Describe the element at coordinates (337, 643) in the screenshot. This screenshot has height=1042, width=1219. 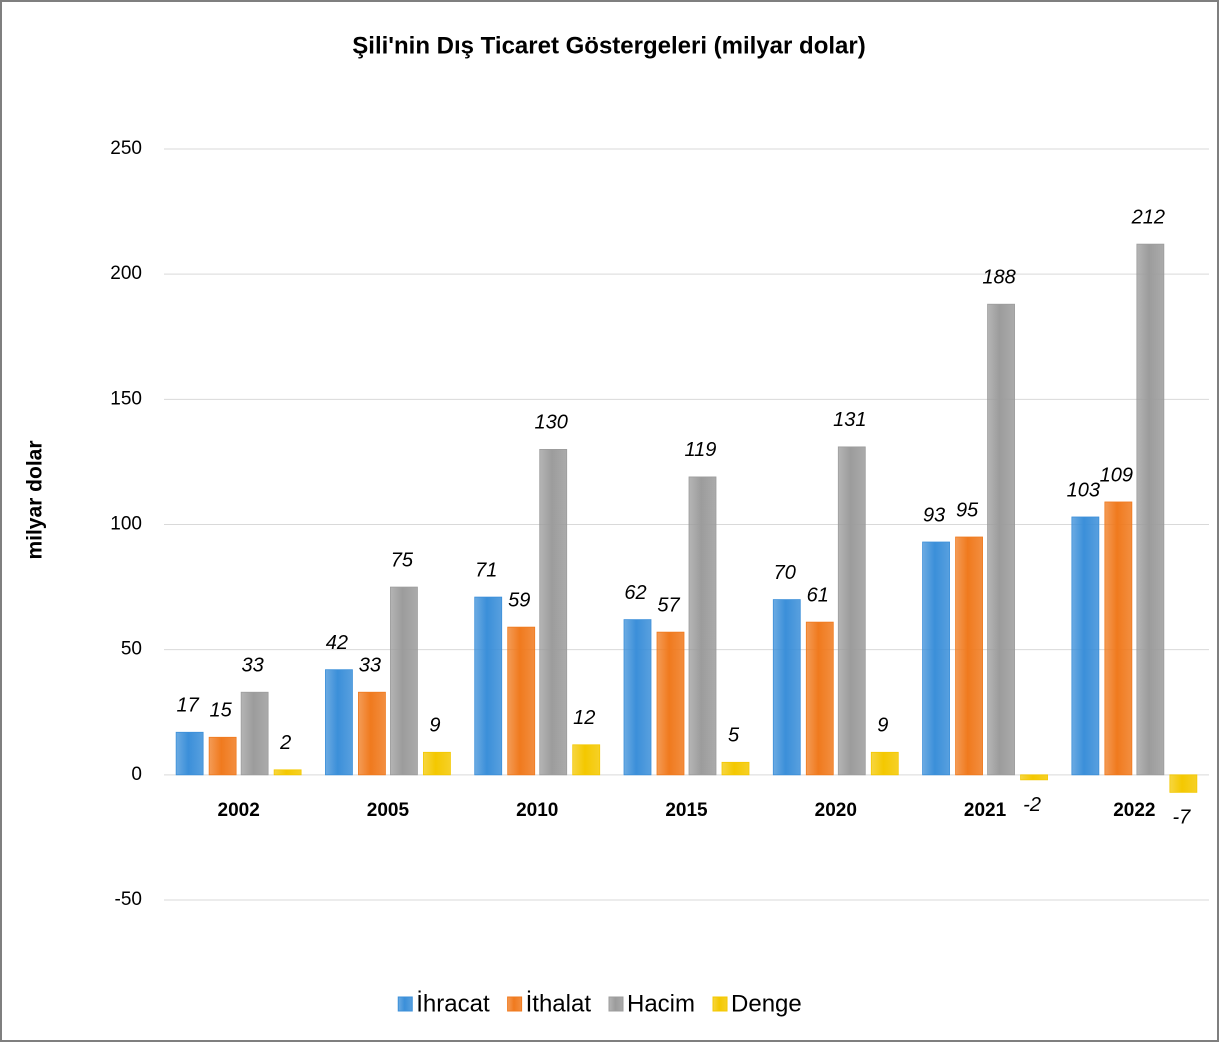
I see `data-label: 42` at that location.